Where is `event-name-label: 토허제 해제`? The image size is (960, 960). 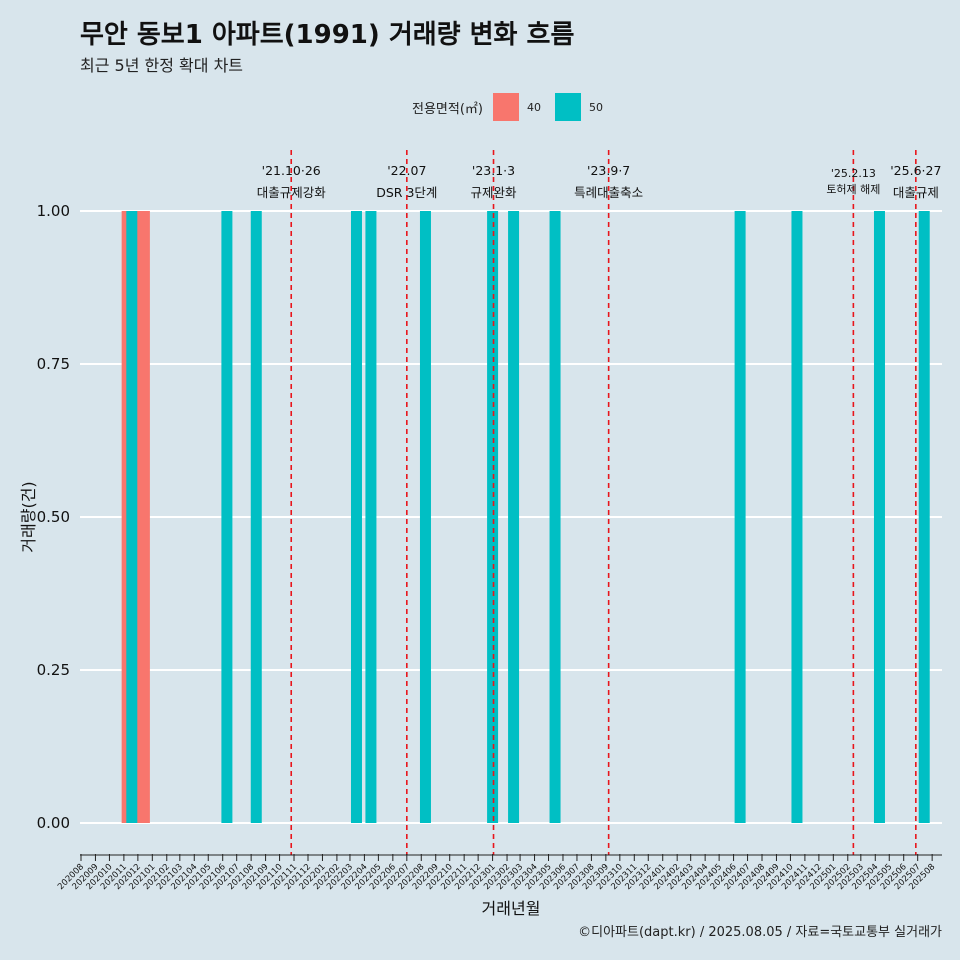 event-name-label: 토허제 해제 is located at coordinates (853, 189).